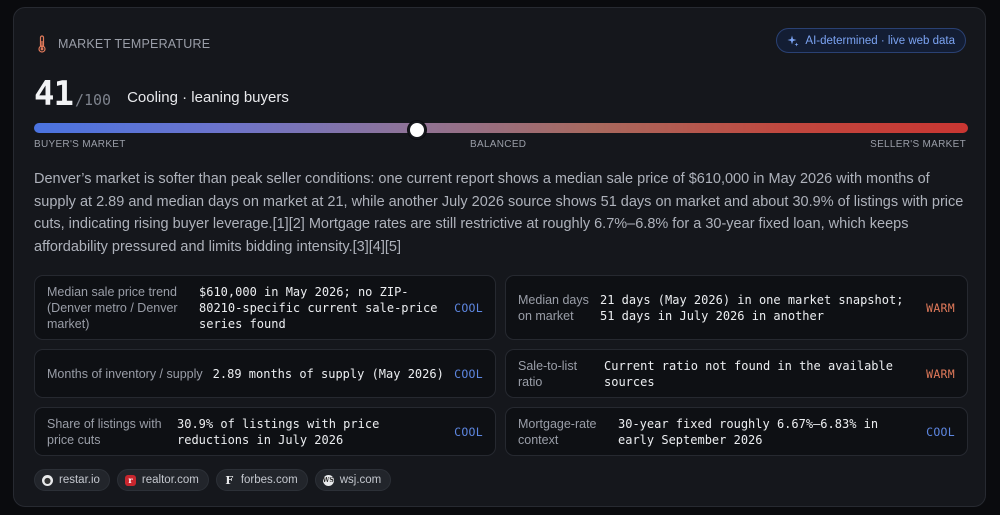  What do you see at coordinates (229, 480) in the screenshot?
I see `forbes-favicon: F` at bounding box center [229, 480].